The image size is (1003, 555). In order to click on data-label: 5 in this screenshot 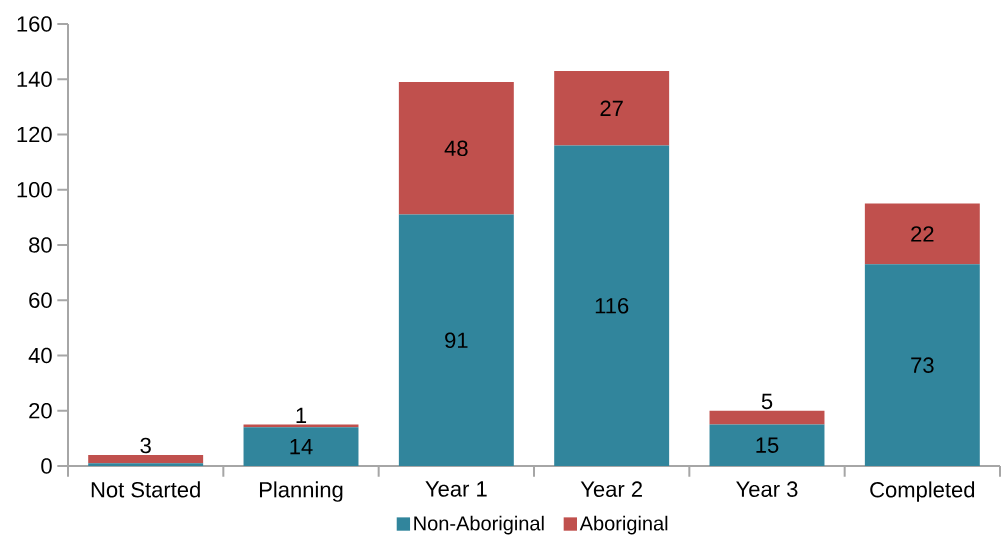, I will do `click(767, 401)`.